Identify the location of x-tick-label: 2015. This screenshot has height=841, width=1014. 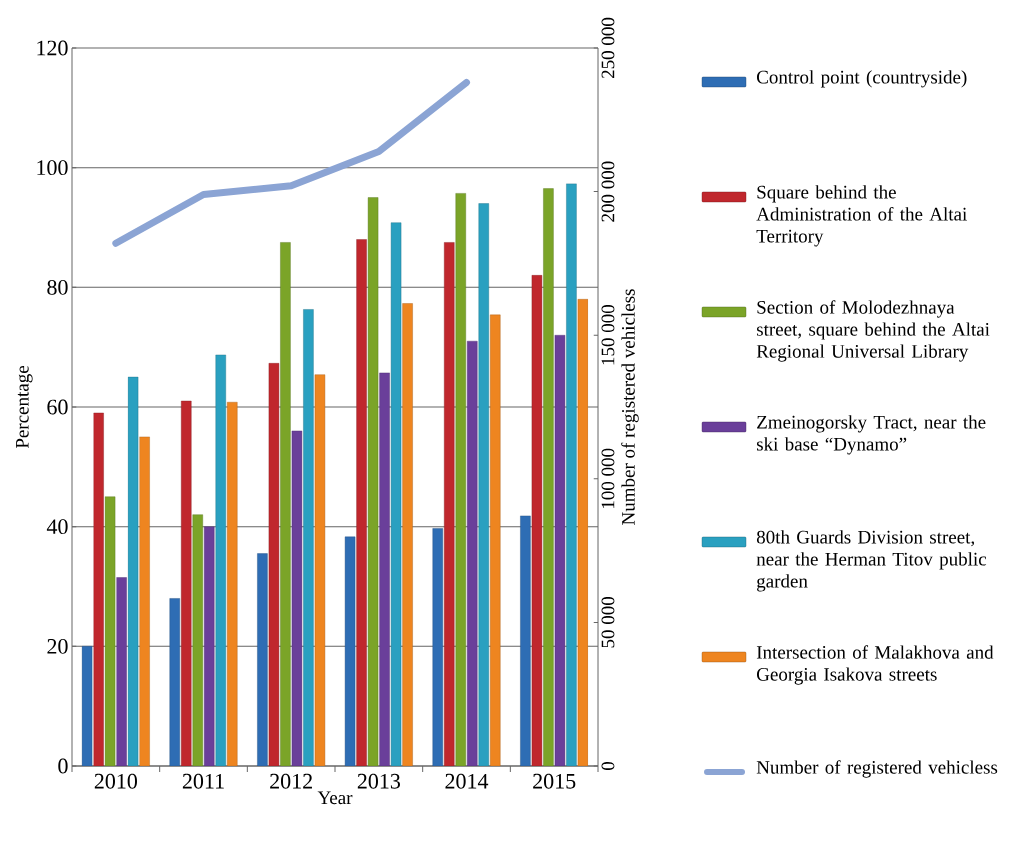
(554, 781).